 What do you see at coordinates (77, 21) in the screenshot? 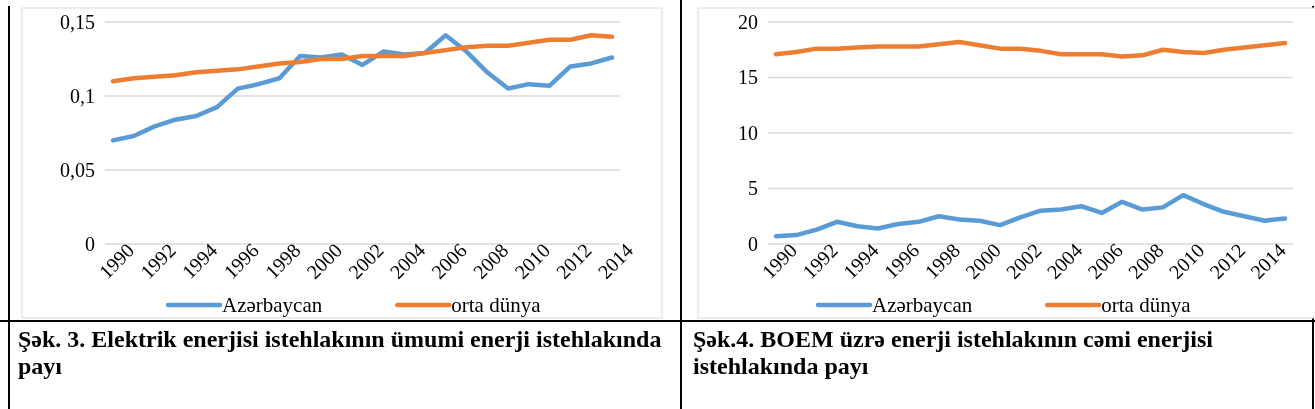
I see `y-tick-label: 0,15` at bounding box center [77, 21].